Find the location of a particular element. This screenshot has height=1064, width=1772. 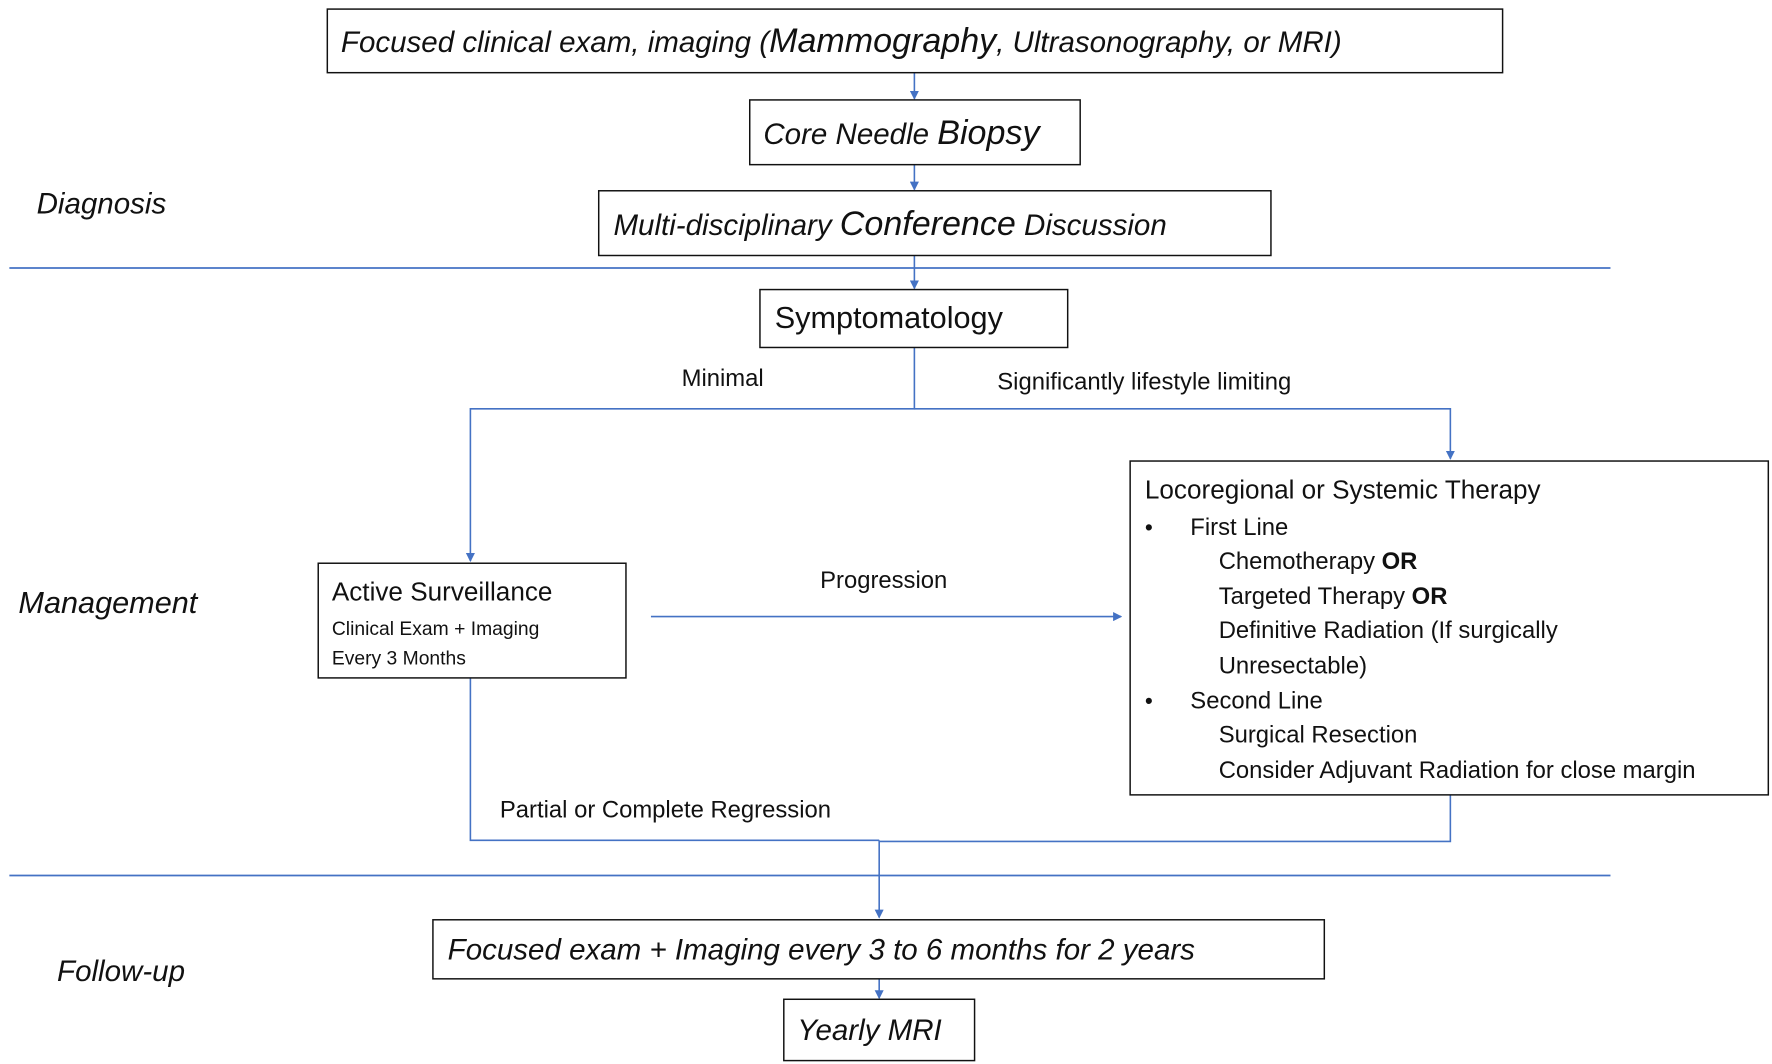

conference-discussion-box: Multi-disciplinary Conference Discussion is located at coordinates (934, 223).